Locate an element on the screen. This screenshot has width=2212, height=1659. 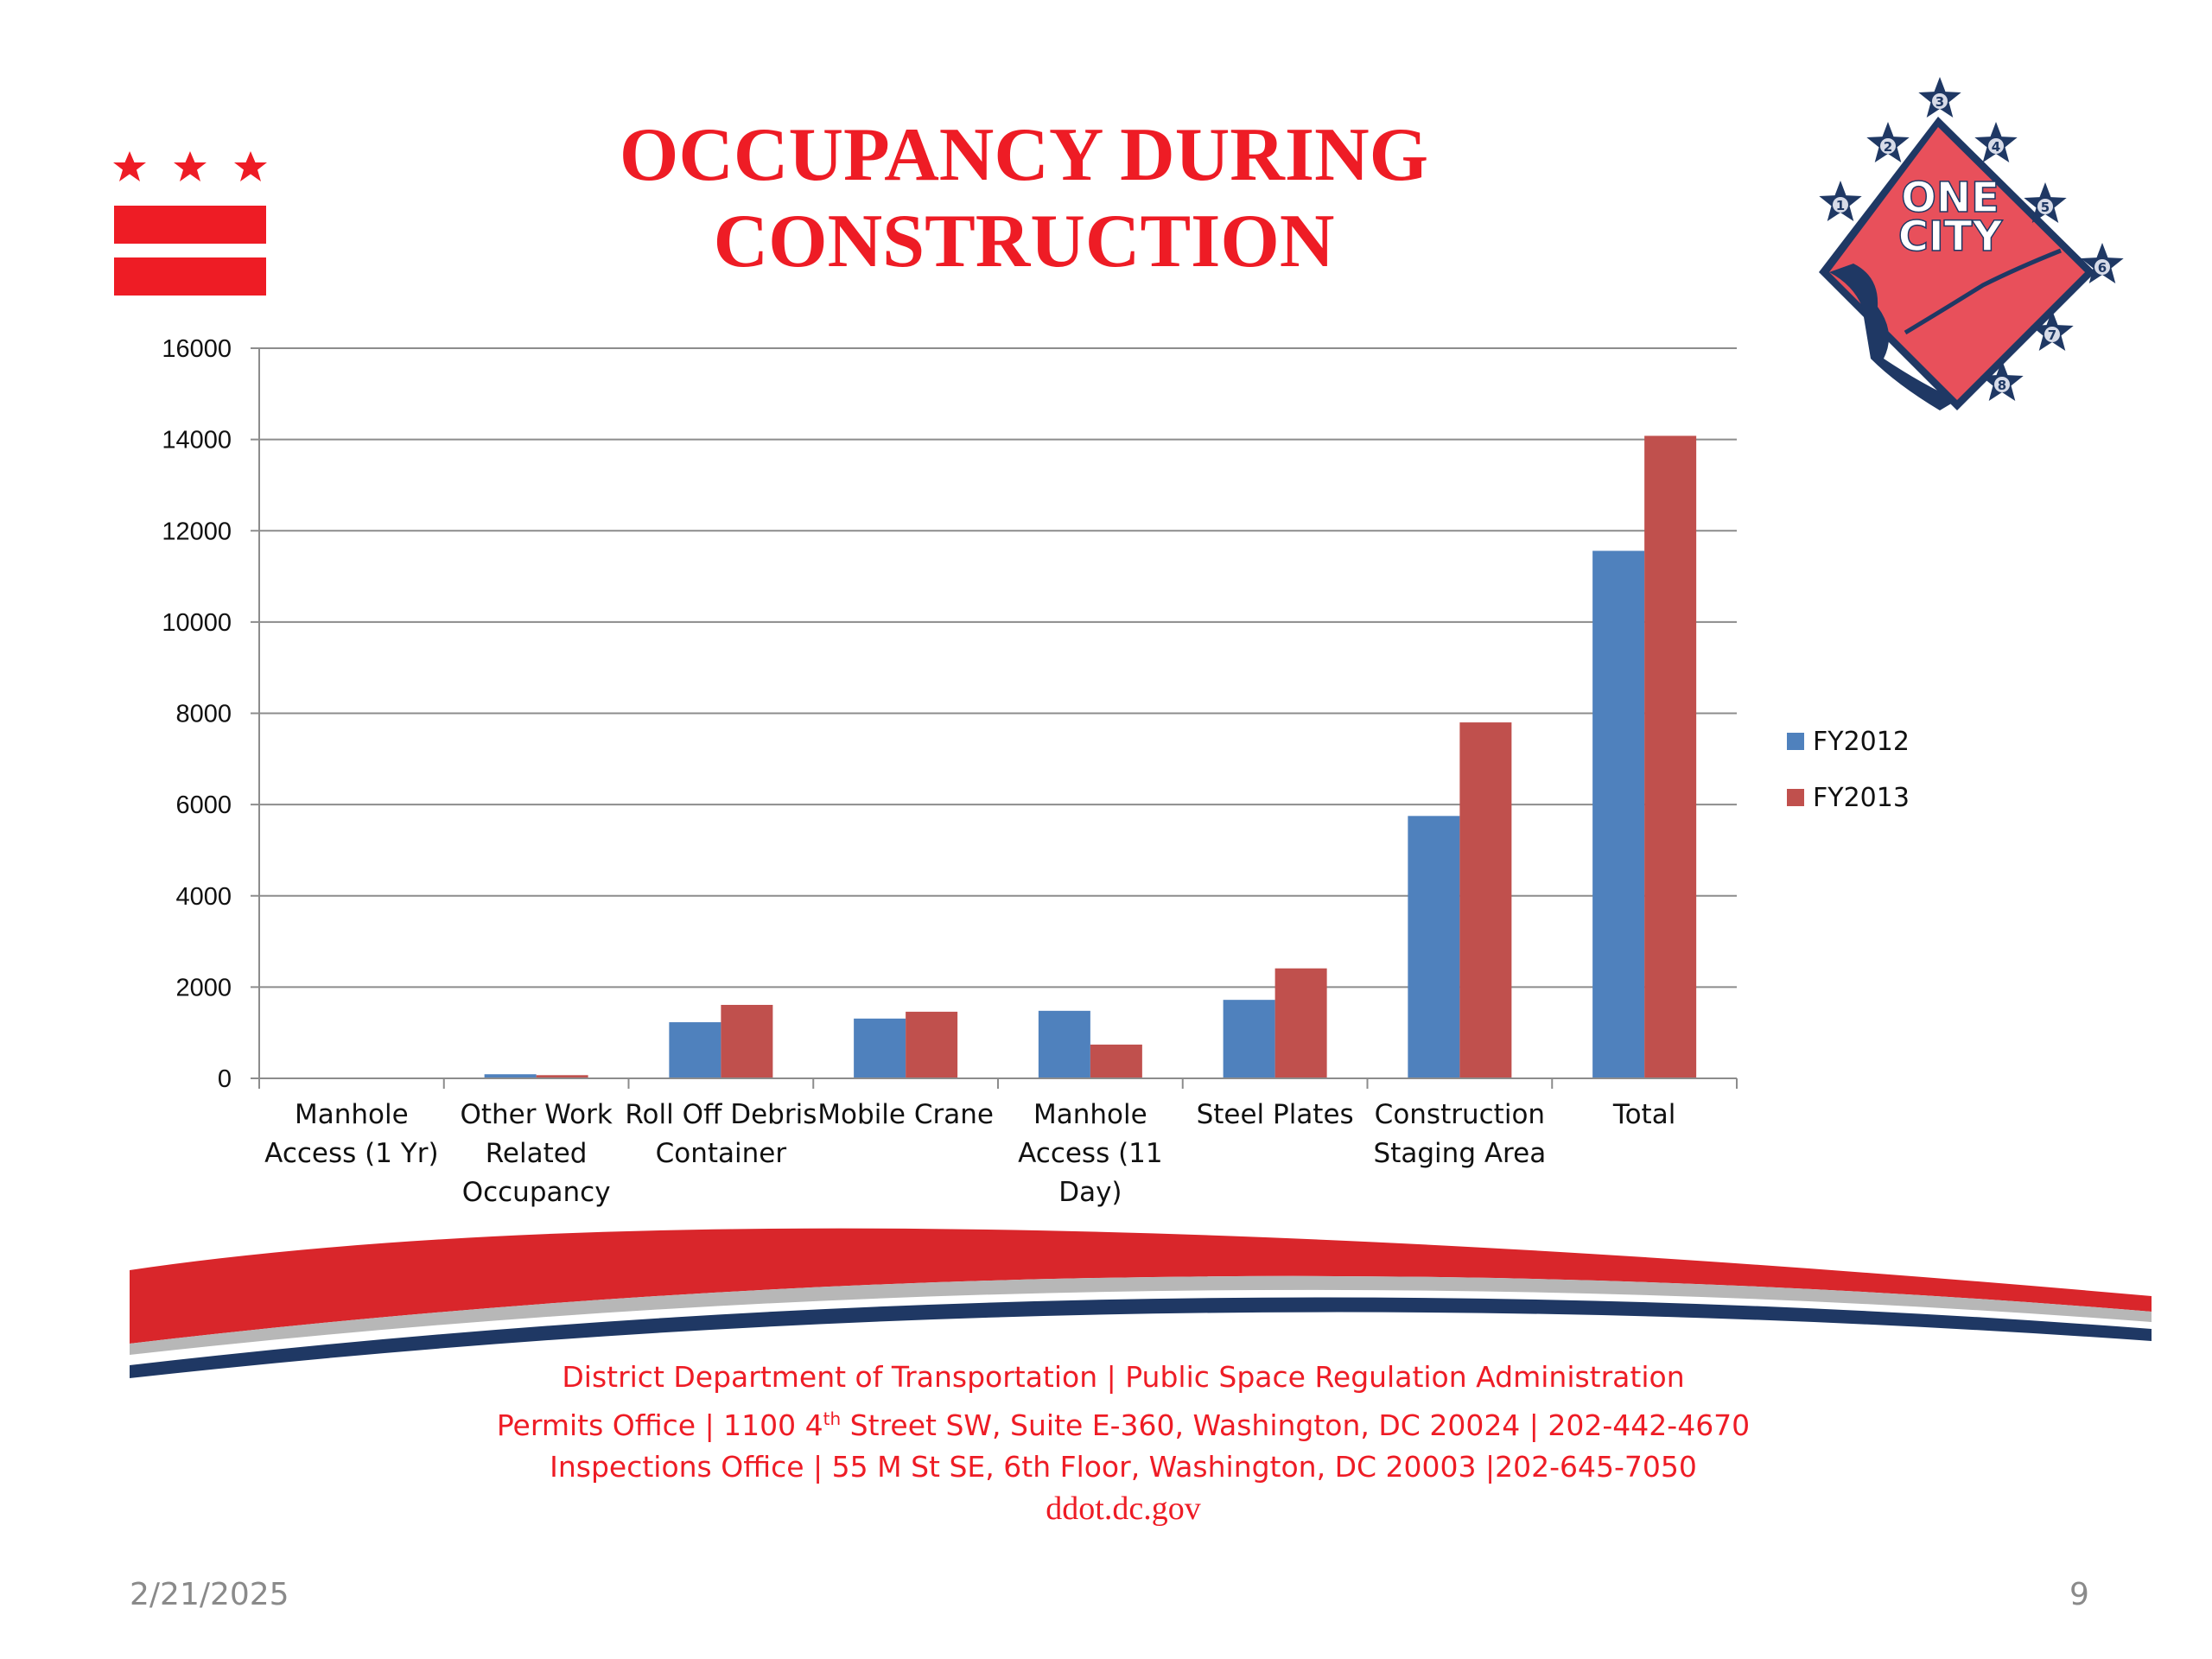
x-category-label-line: Roll Off Debris is located at coordinates (721, 1114).